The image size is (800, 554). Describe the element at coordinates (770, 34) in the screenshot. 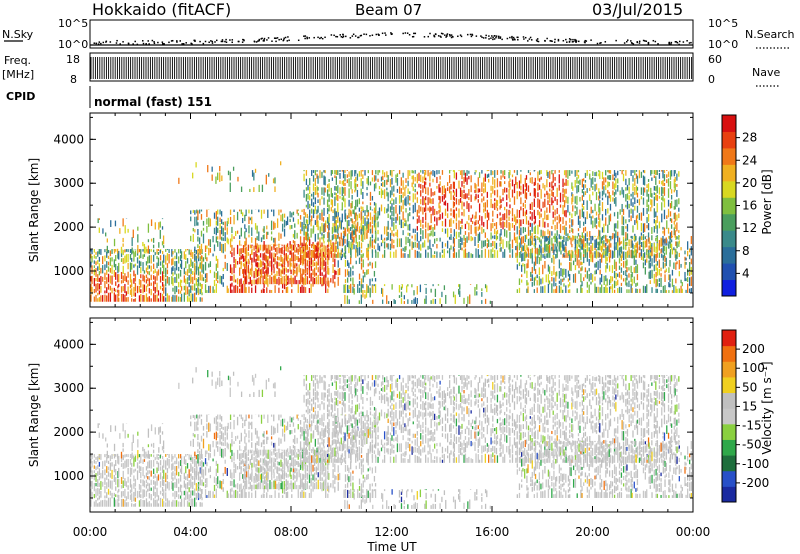

I see `nsearch-label: N.Search` at that location.